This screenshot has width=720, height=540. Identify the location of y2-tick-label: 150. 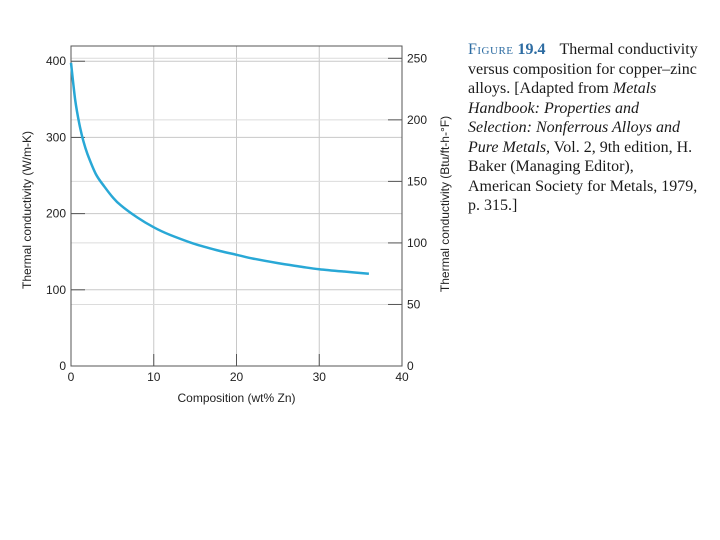
(417, 181).